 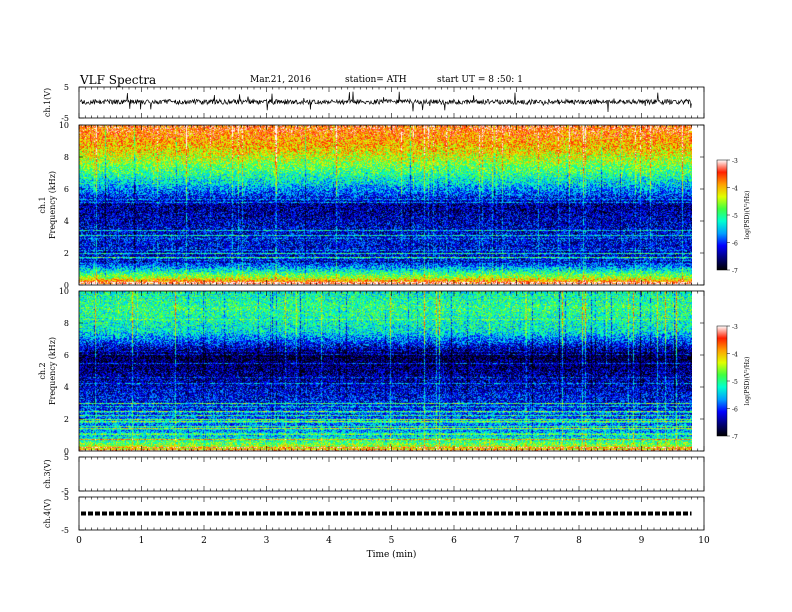 What do you see at coordinates (517, 541) in the screenshot?
I see `x-tick-label: 7` at bounding box center [517, 541].